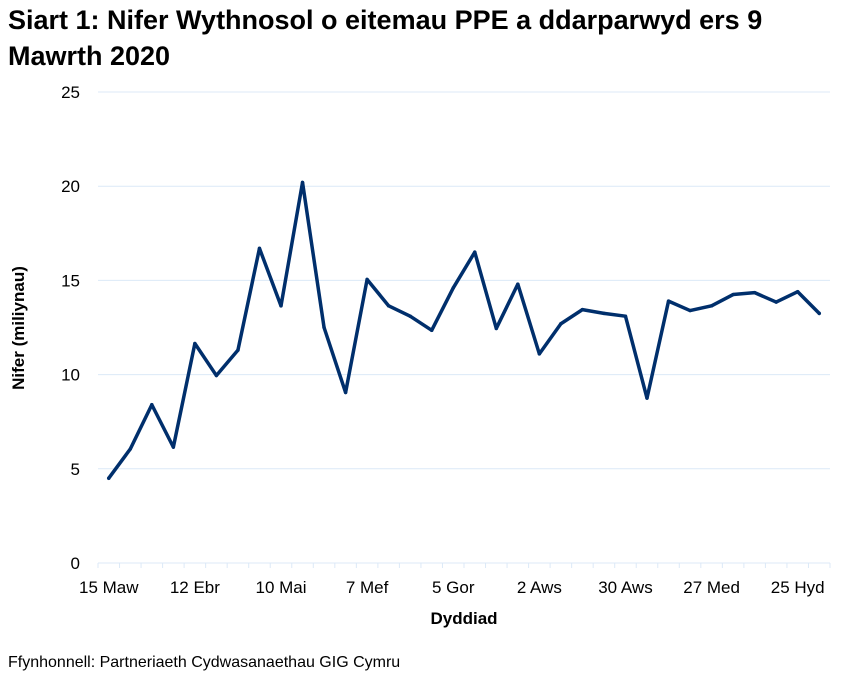 The width and height of the screenshot is (842, 687). What do you see at coordinates (539, 587) in the screenshot?
I see `x-tick-label: 2 Aws` at bounding box center [539, 587].